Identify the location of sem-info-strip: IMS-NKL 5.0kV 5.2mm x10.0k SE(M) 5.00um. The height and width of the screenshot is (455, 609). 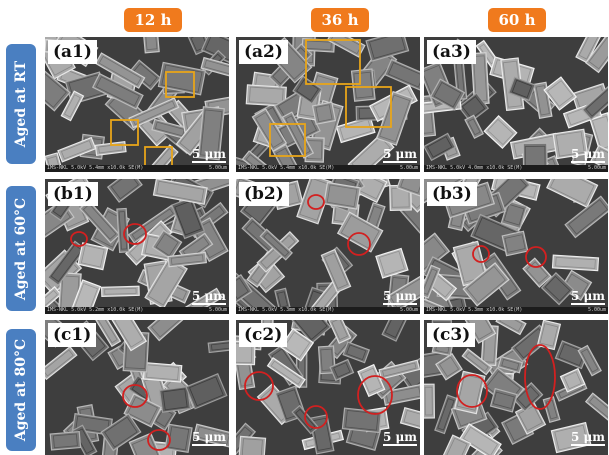
(137, 310).